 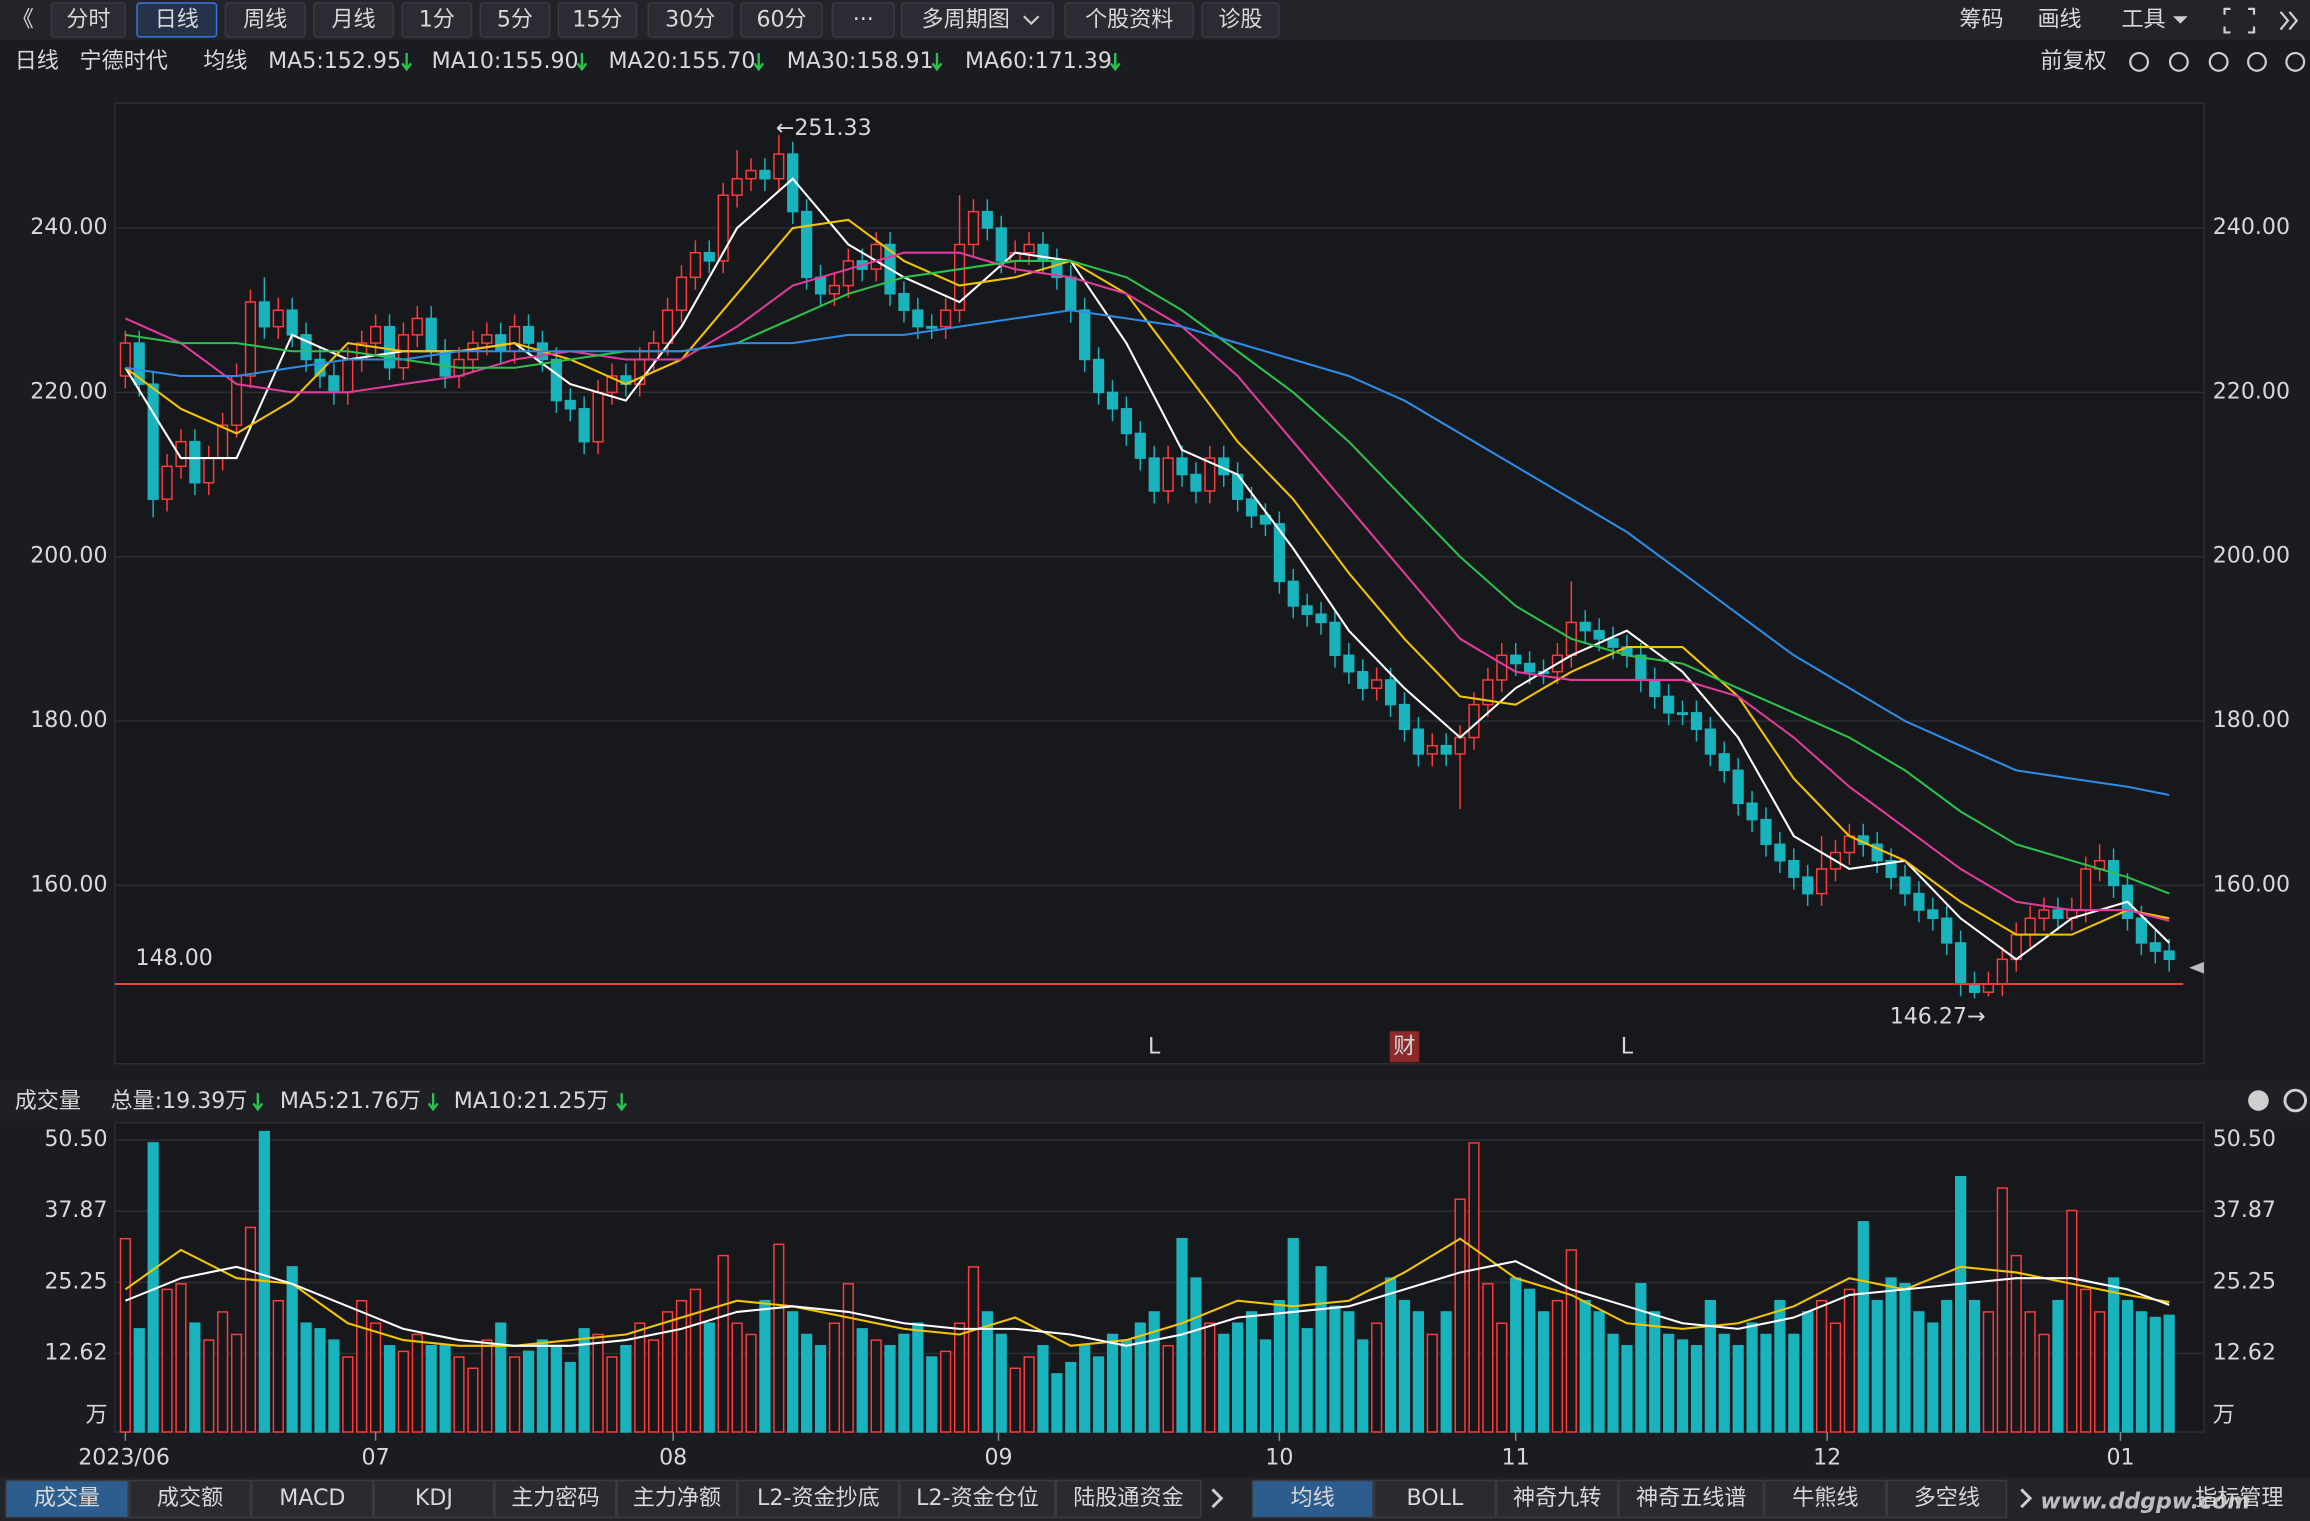 I want to click on toolbar-button-label: 诊股, so click(x=1240, y=20).